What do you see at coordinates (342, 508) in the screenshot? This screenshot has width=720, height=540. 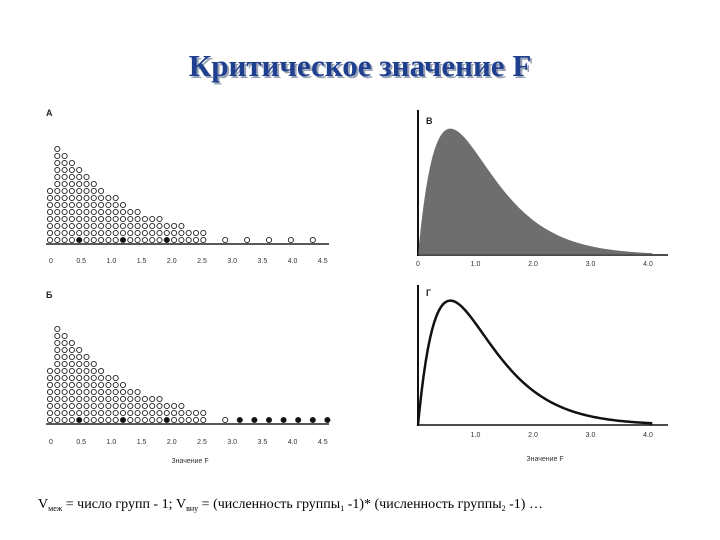 I see `subscript: 1` at bounding box center [342, 508].